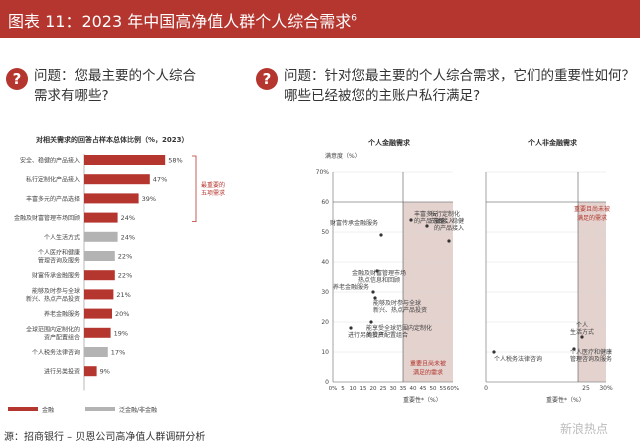 This screenshot has width=640, height=446. Describe the element at coordinates (397, 303) in the screenshot. I see `scatter-point-label: 能够及时参与全球` at that location.